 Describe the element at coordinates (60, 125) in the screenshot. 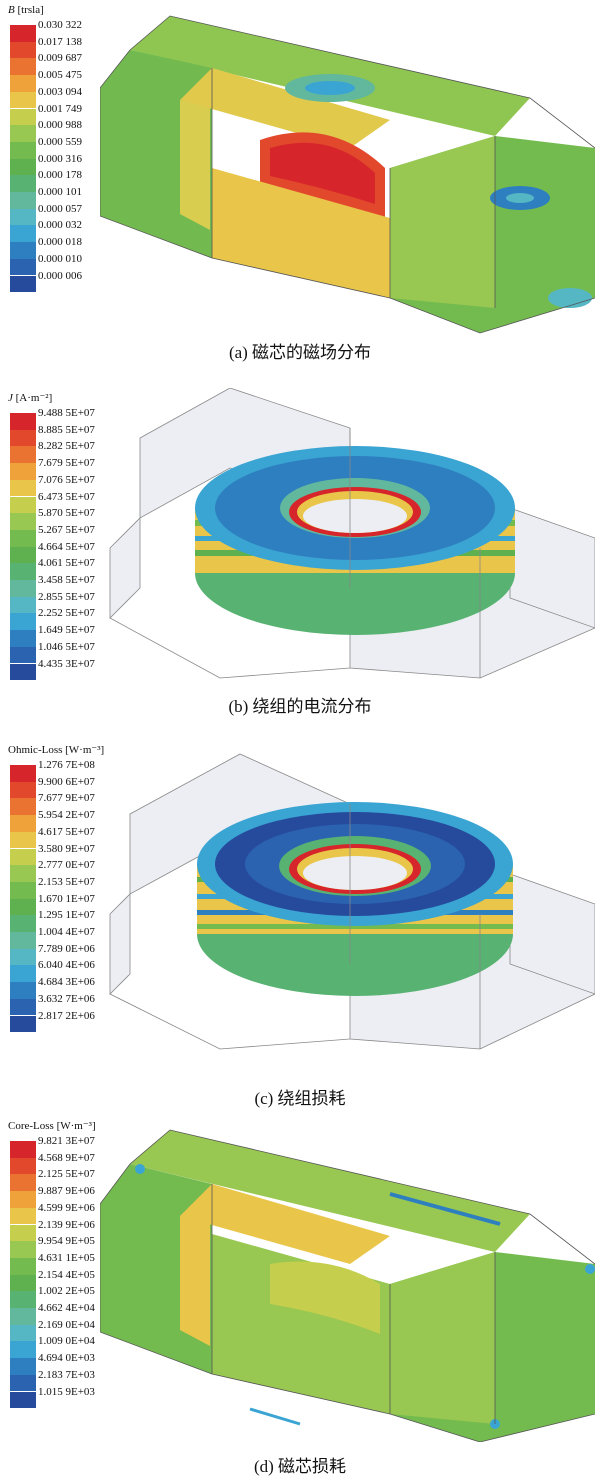

I see `legend-level-label: 0.000 988` at that location.